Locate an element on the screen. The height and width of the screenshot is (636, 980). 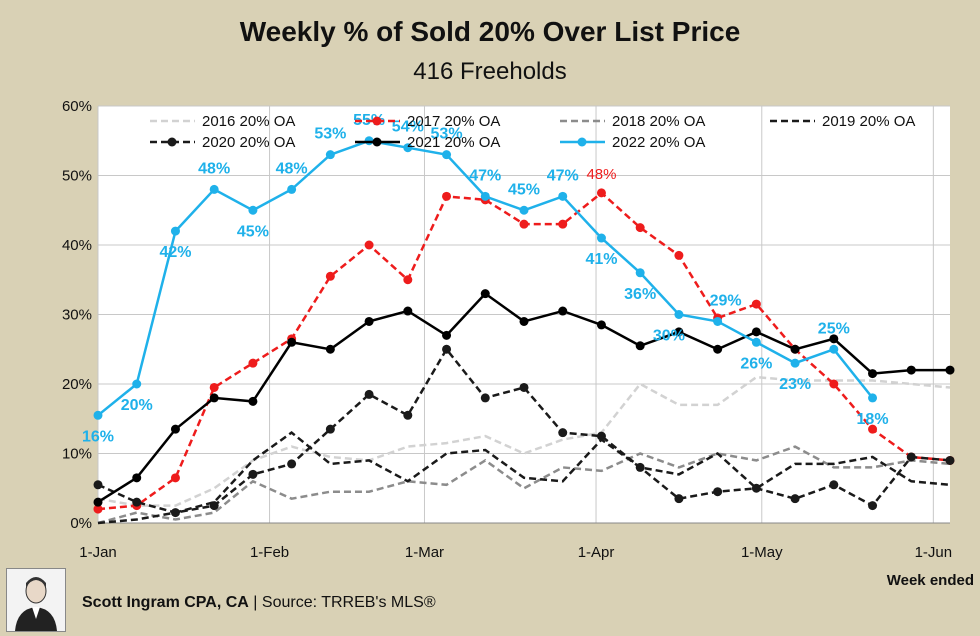
chart-title: Weekly % of Sold 20% Over List Price is located at coordinates (490, 31).